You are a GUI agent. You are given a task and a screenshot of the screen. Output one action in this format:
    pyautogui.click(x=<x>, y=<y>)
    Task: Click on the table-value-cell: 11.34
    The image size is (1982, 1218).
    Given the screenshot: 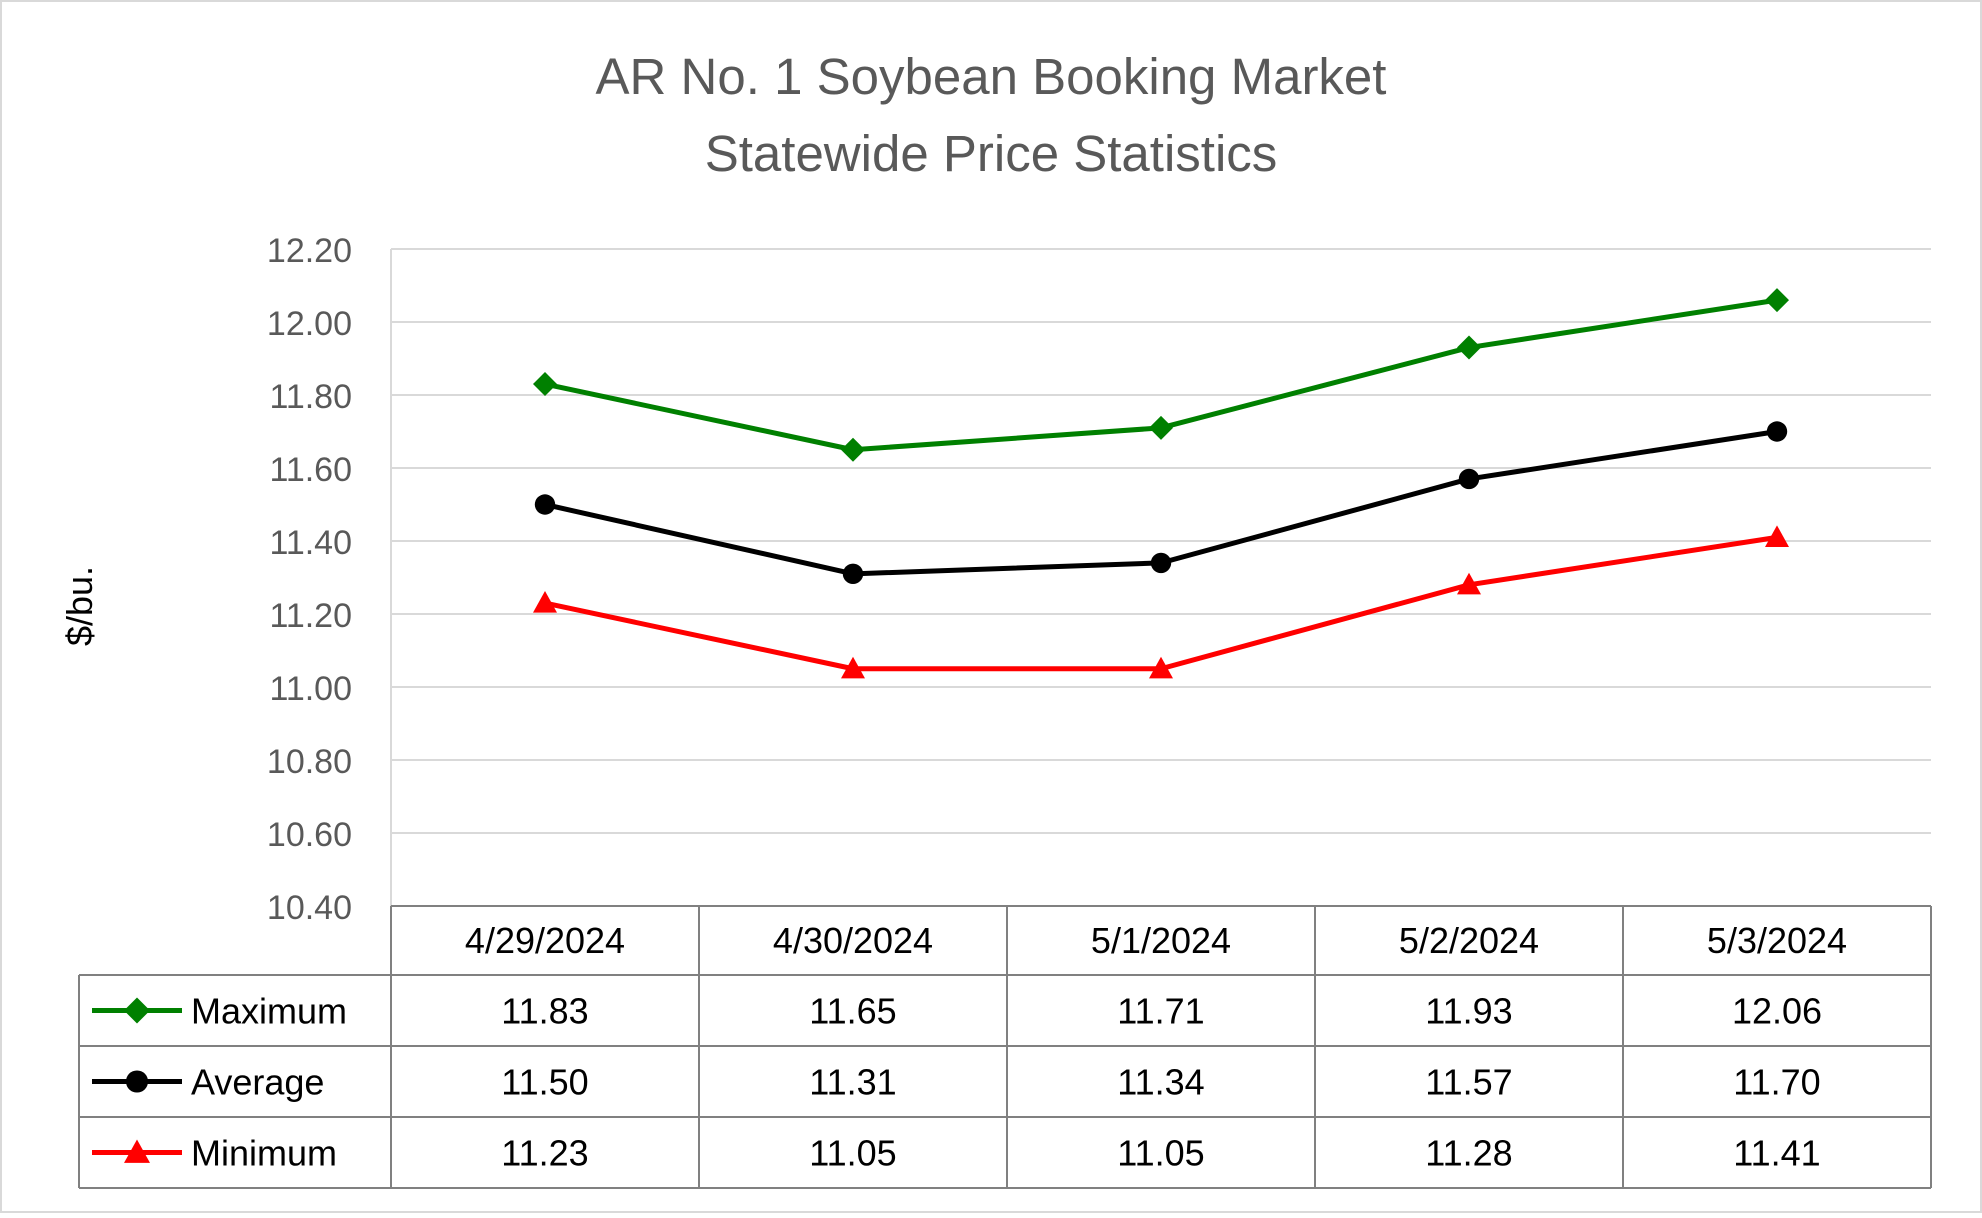 What is the action you would take?
    pyautogui.click(x=1160, y=1082)
    